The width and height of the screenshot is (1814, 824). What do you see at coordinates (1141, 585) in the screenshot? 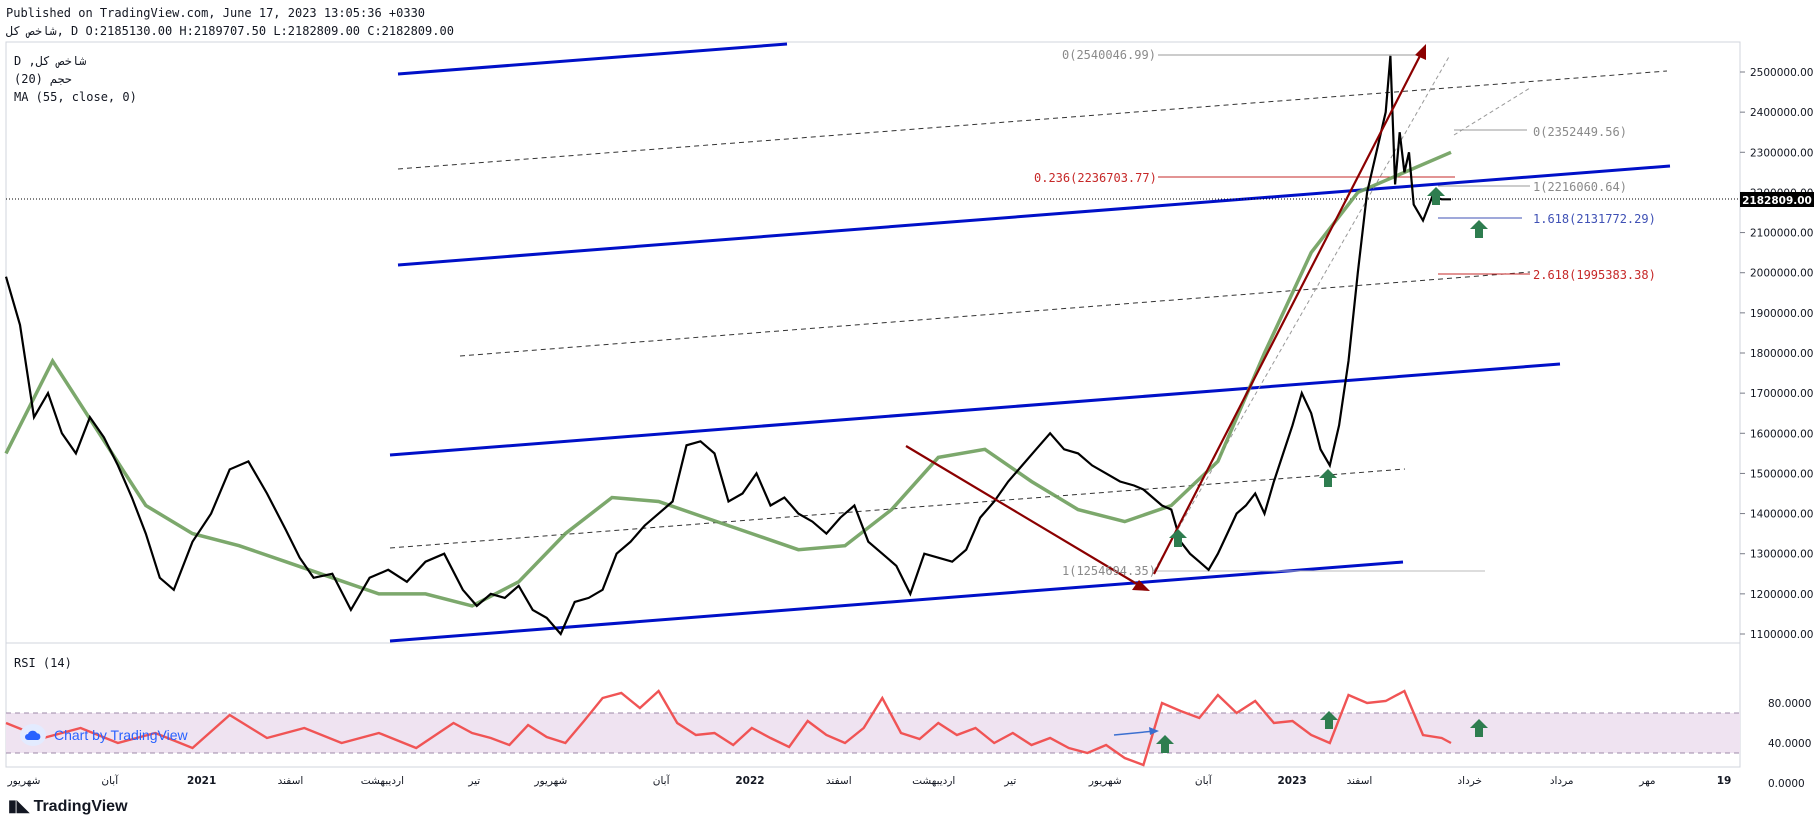
I see `down-arrow-head` at bounding box center [1141, 585].